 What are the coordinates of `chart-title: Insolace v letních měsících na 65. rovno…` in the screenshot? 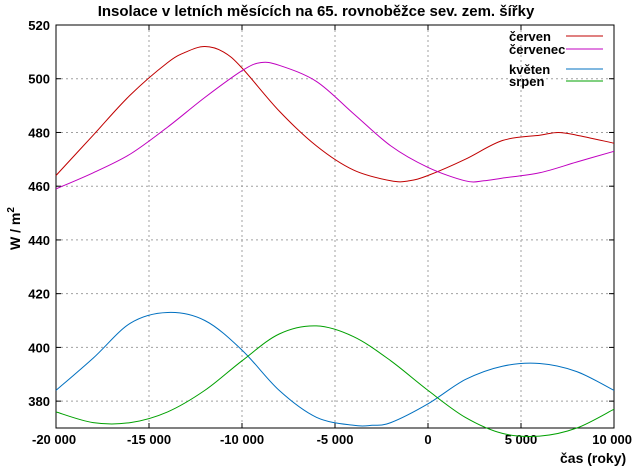 It's located at (316, 11).